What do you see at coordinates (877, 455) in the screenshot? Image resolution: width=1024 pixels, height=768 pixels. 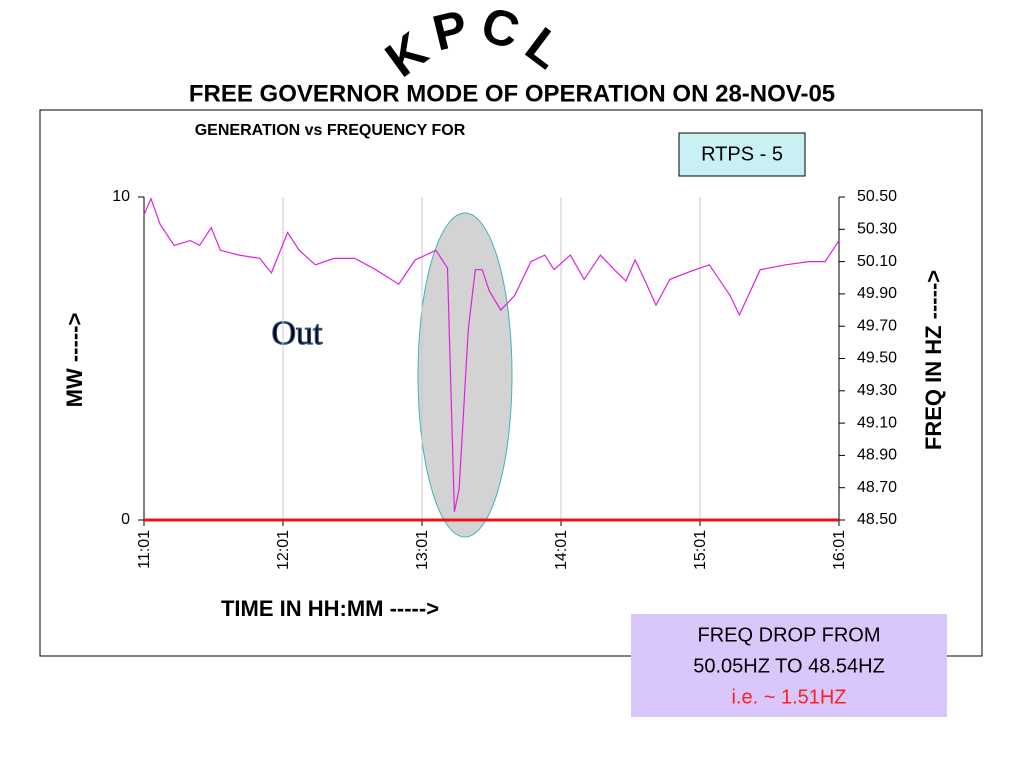 I see `y2-tick-label: 48.90` at bounding box center [877, 455].